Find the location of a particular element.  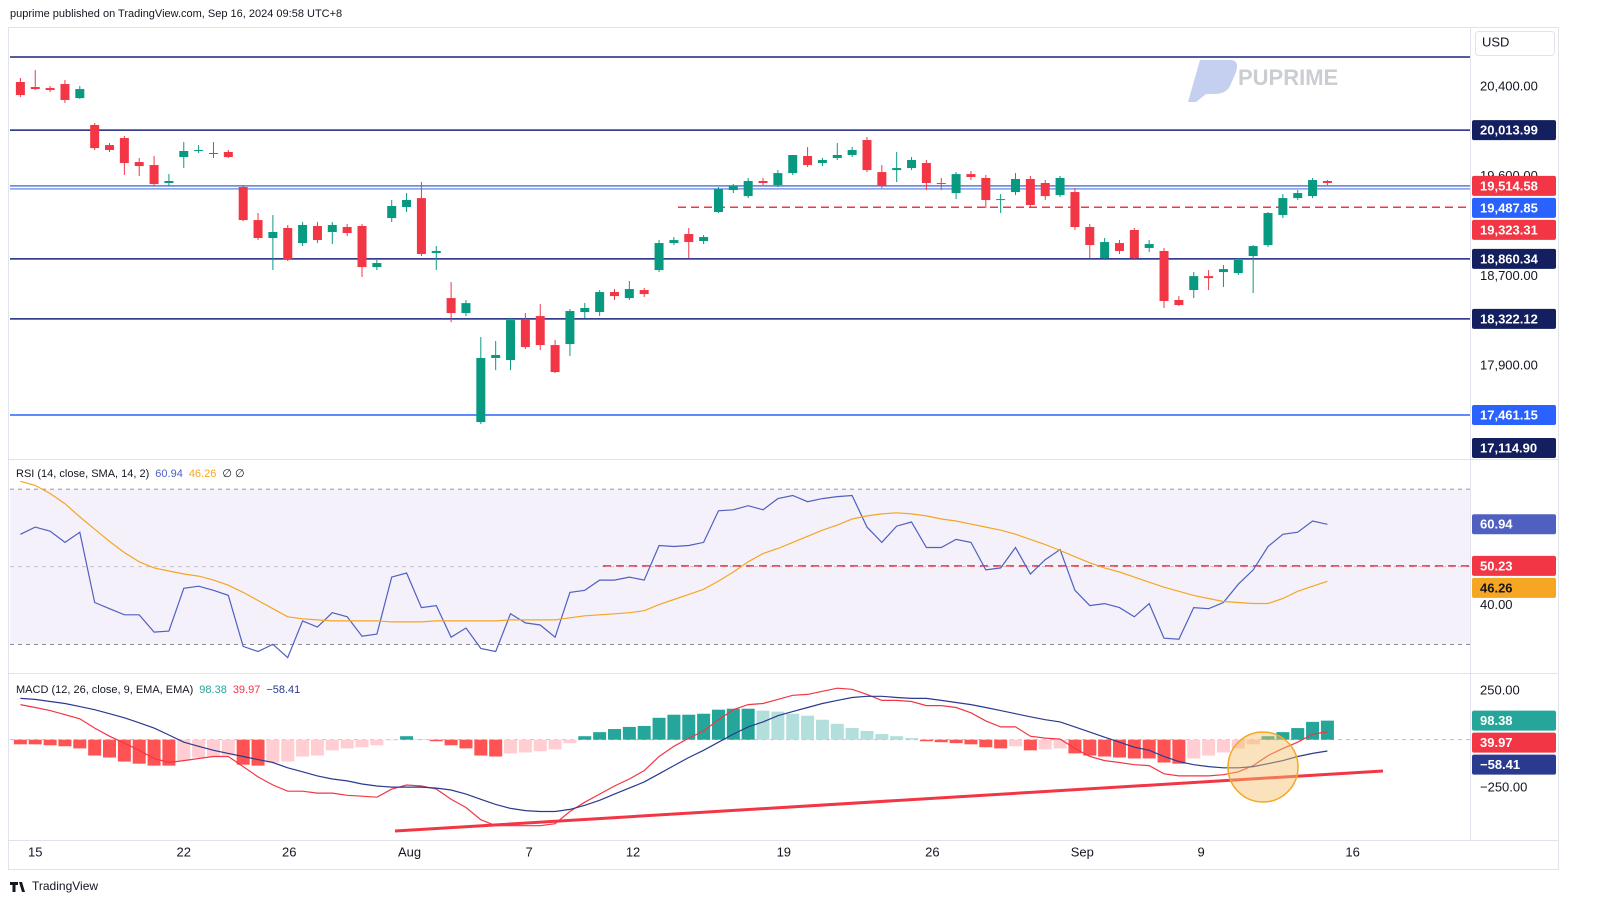

x-tick-label: 7 is located at coordinates (528, 851).